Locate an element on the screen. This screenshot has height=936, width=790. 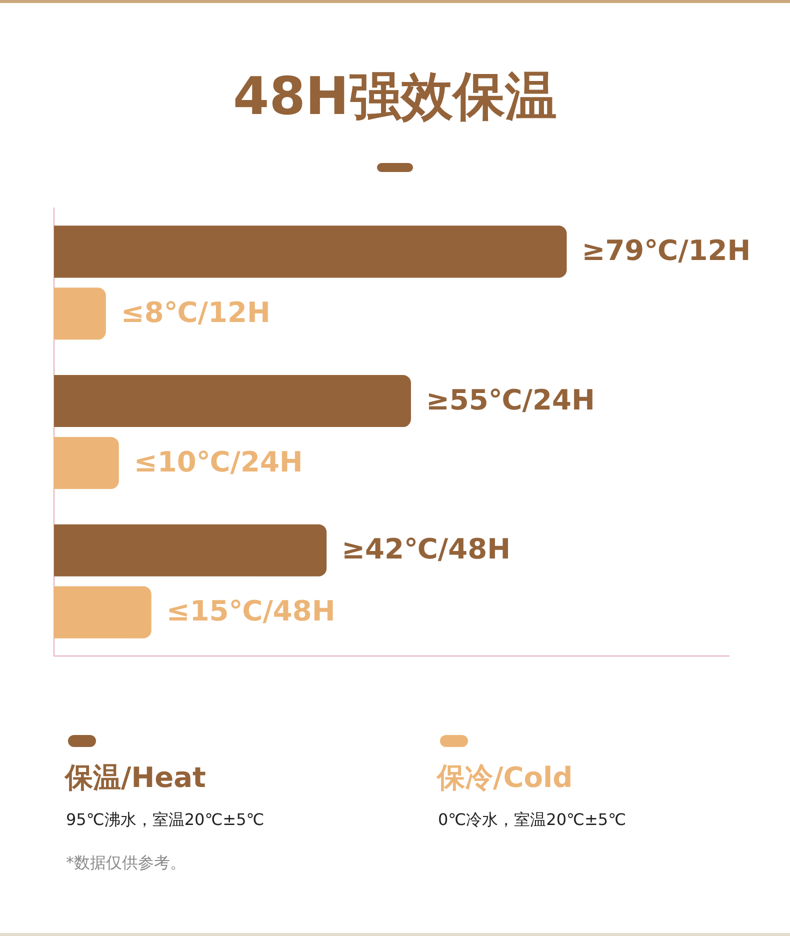
data-label: ≥79℃/12H is located at coordinates (666, 250).